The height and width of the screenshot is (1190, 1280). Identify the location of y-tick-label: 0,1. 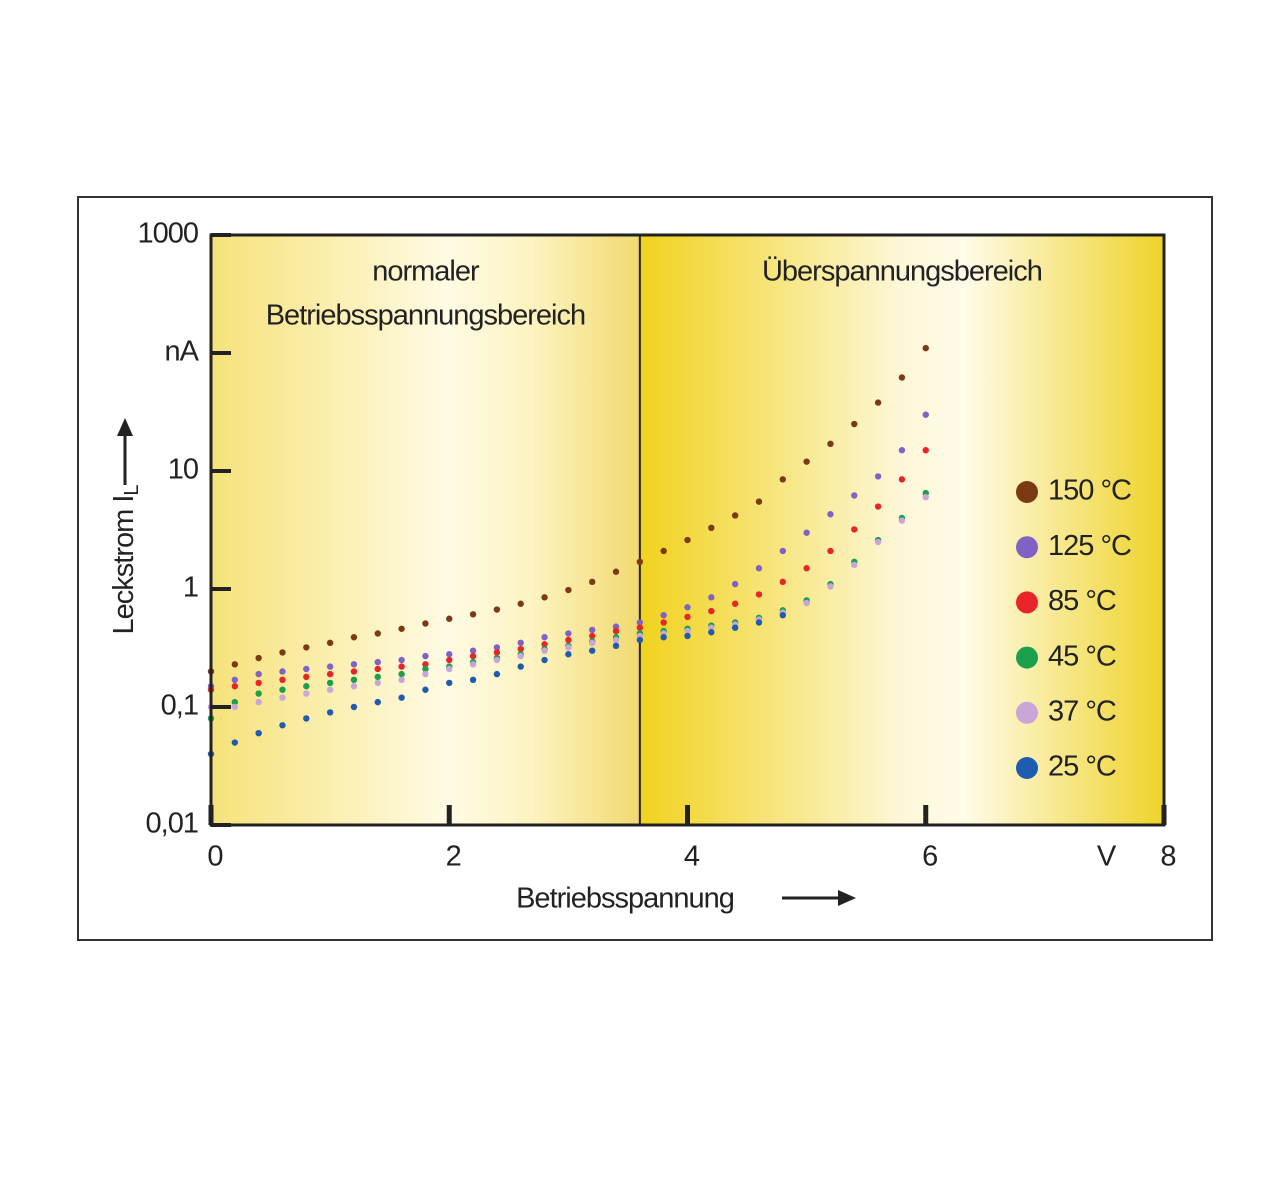
(179, 706).